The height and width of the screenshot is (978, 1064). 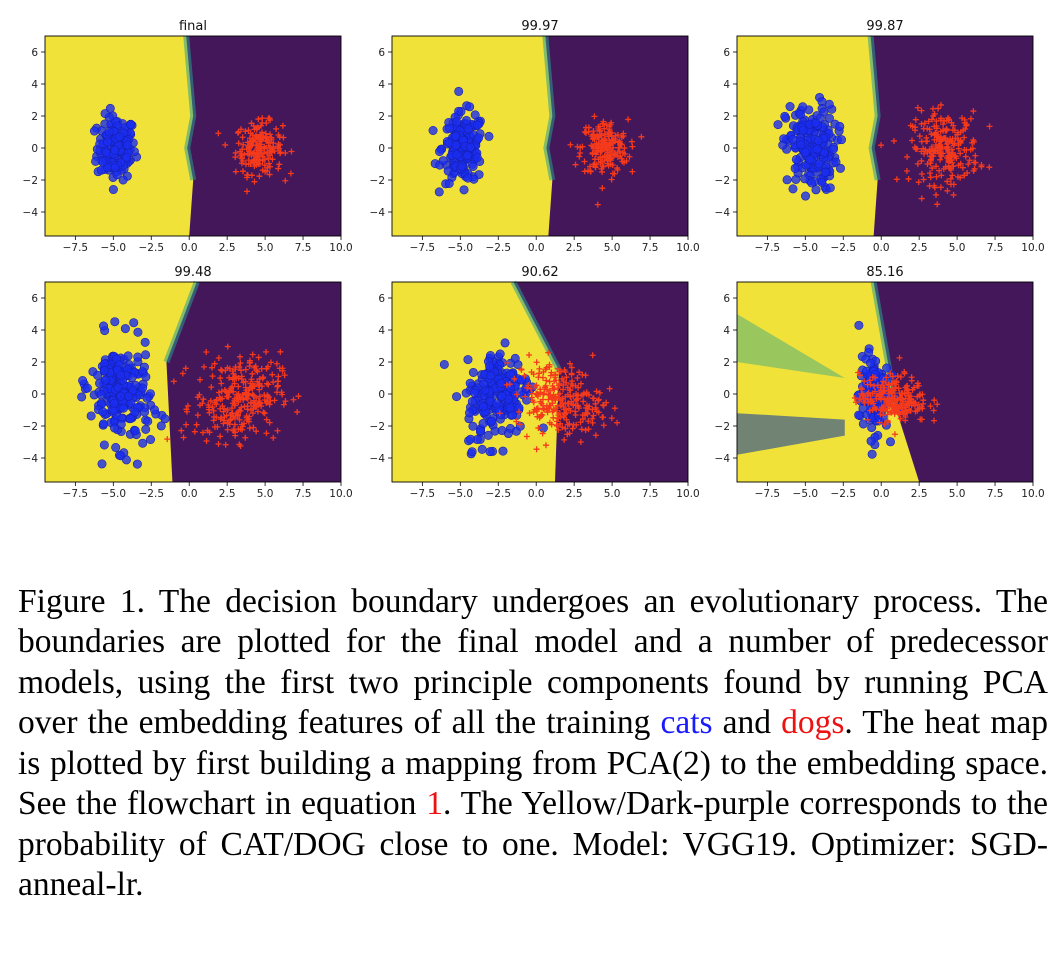 What do you see at coordinates (919, 248) in the screenshot?
I see `x-tick-label: 2.5` at bounding box center [919, 248].